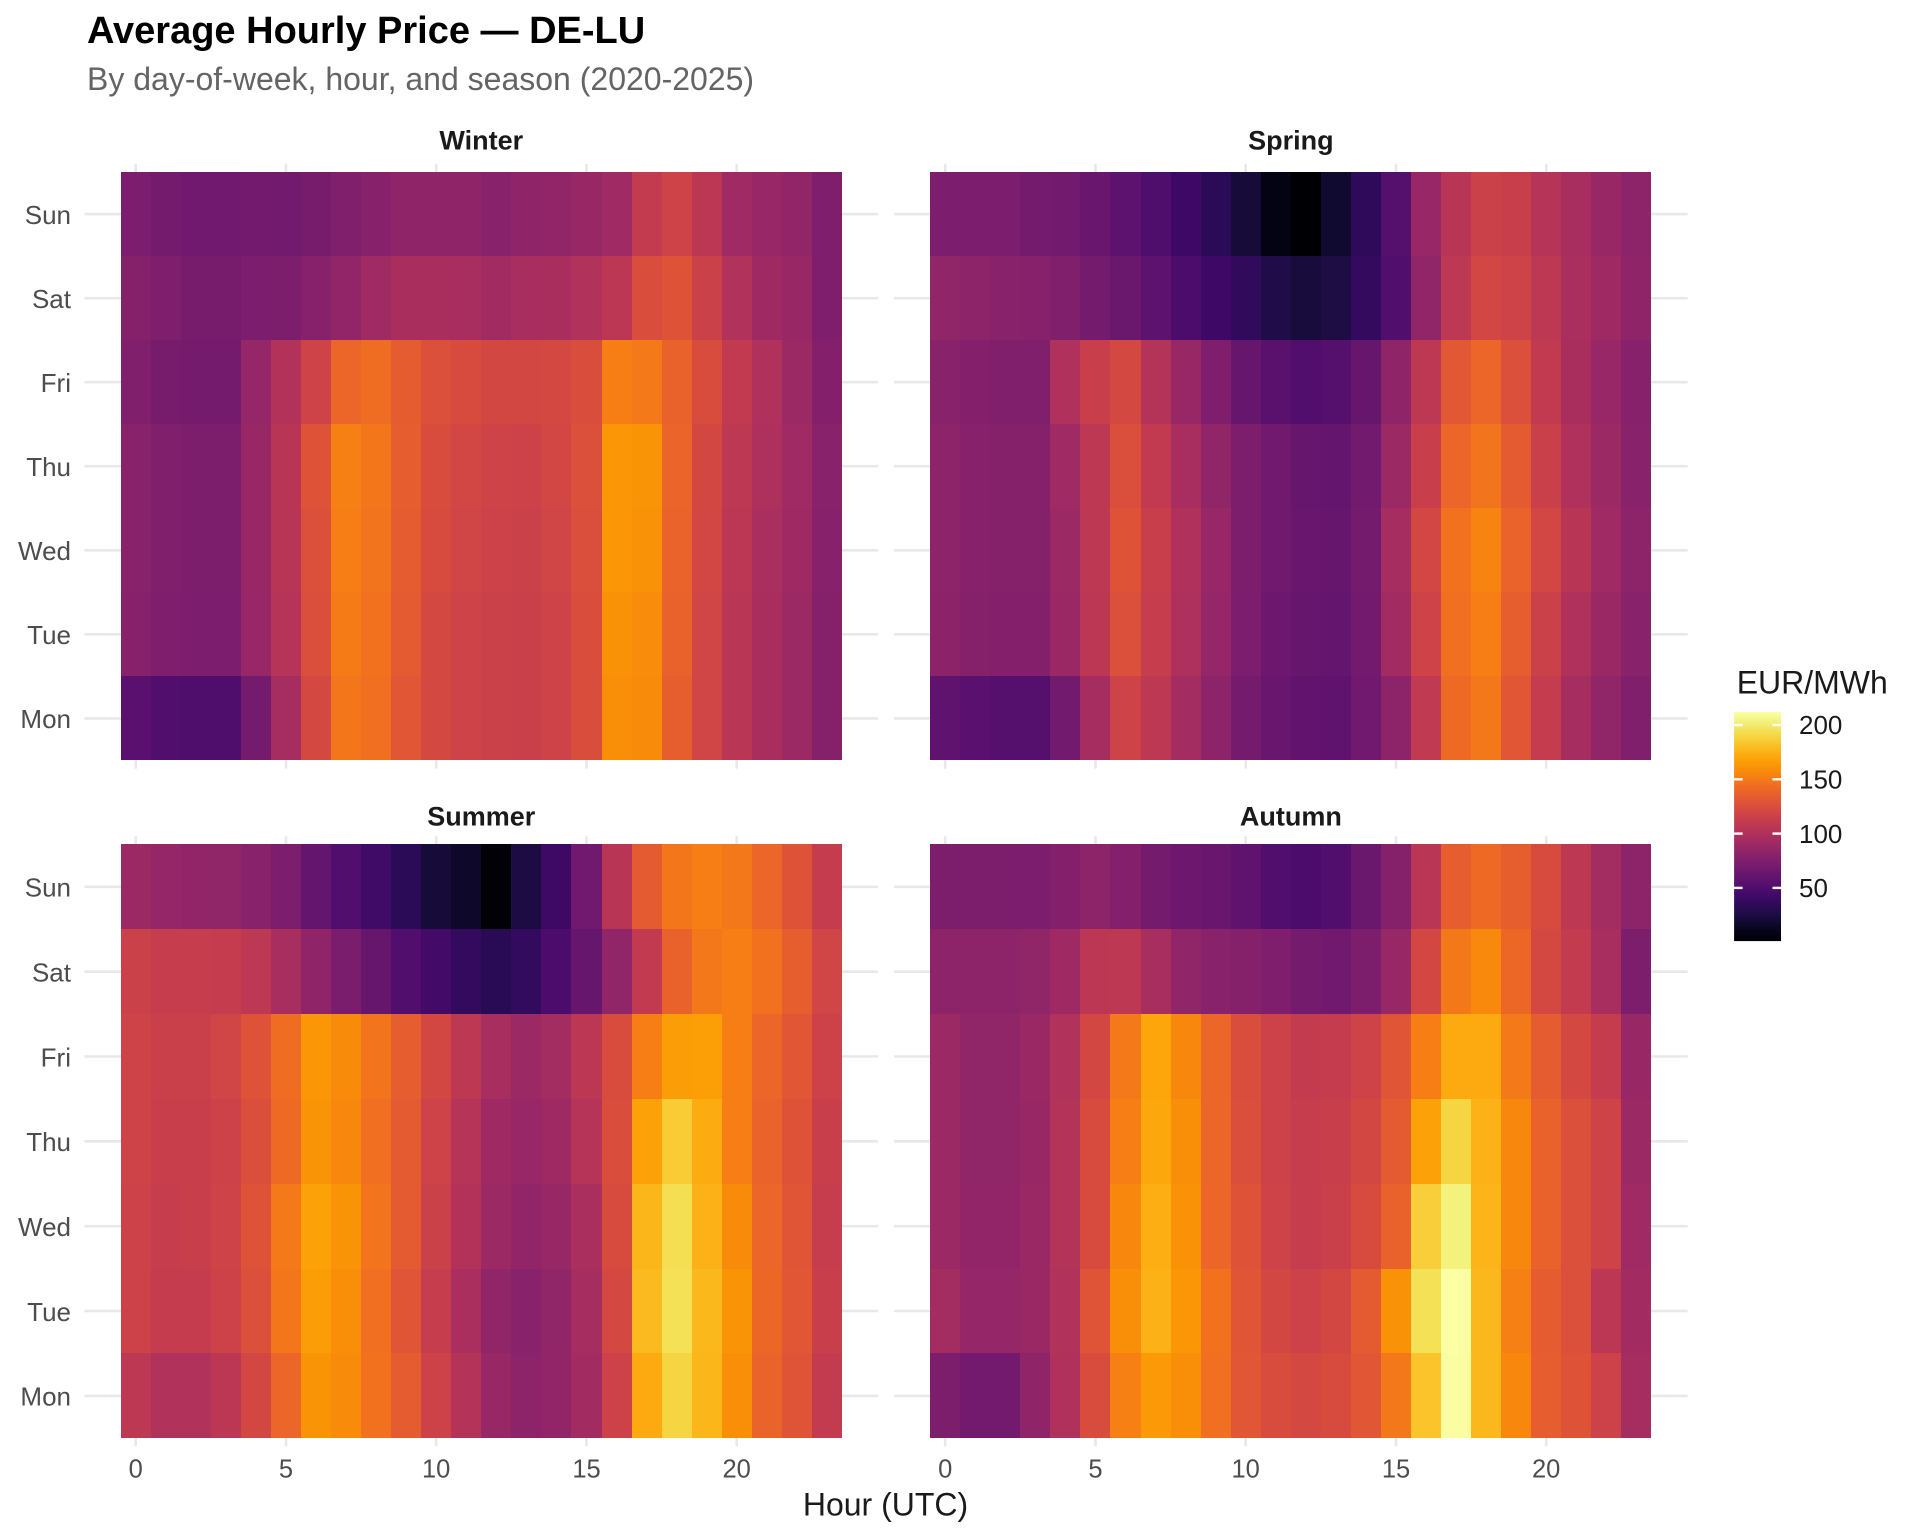 The image size is (1920, 1536). Describe the element at coordinates (1291, 816) in the screenshot. I see `svg-text: Autumn` at that location.